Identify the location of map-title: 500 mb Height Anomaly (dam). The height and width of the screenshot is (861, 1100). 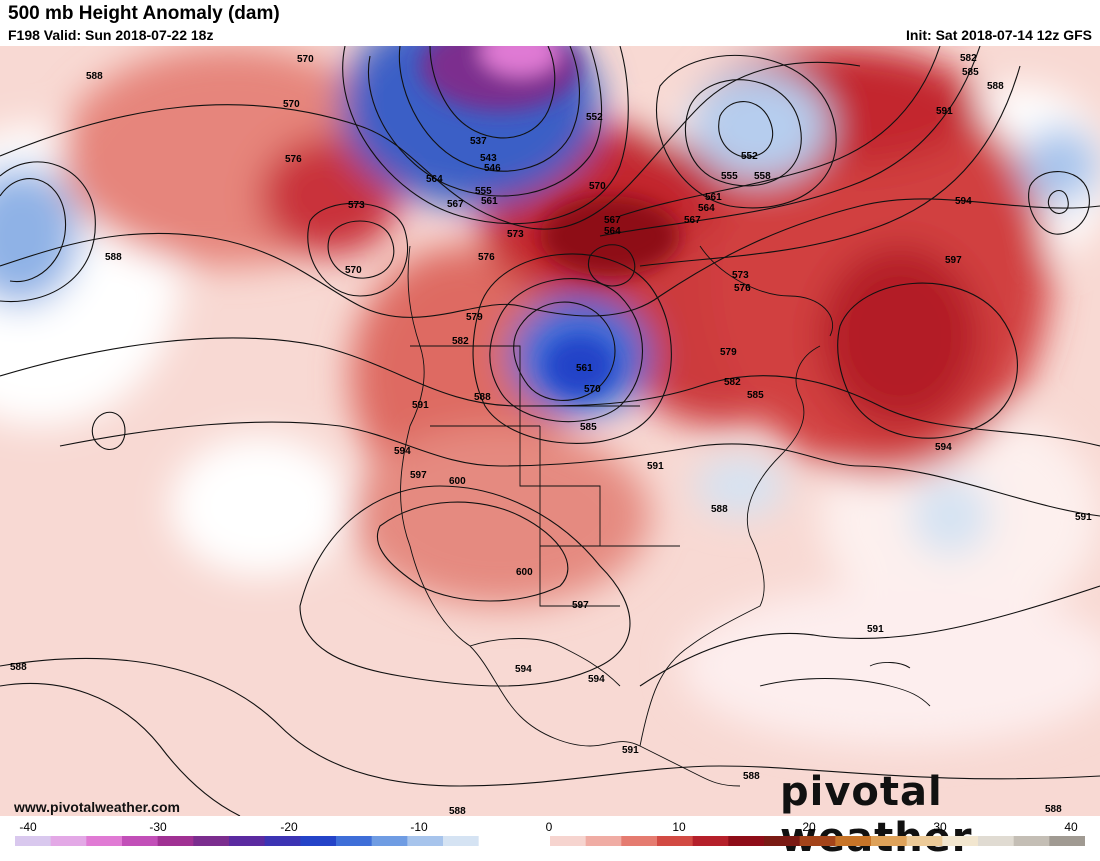
(144, 13).